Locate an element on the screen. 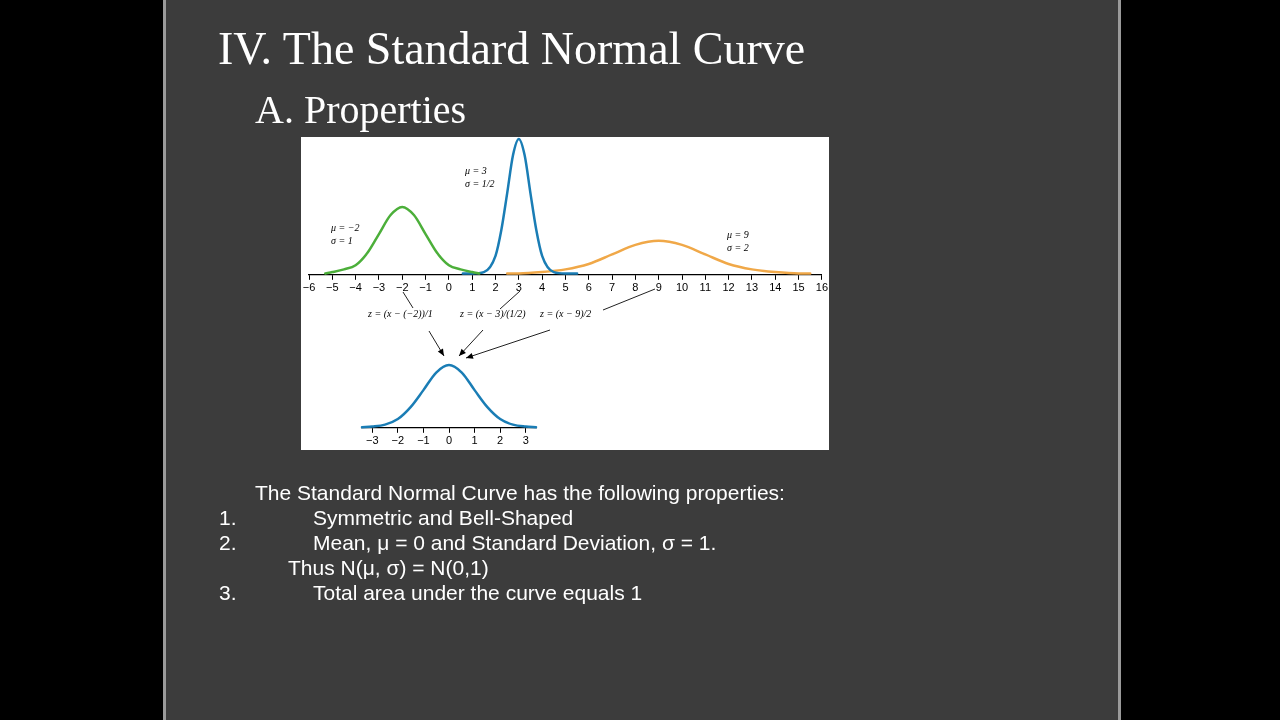 The width and height of the screenshot is (1280, 720). x-tick-label: 10 is located at coordinates (682, 287).